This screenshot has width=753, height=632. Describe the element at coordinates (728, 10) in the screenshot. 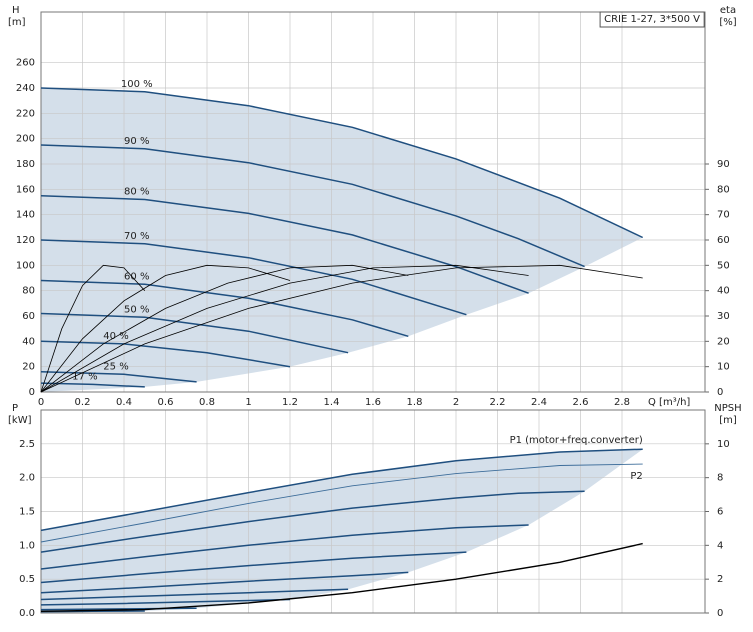

I see `y2-axis-label: eta` at that location.